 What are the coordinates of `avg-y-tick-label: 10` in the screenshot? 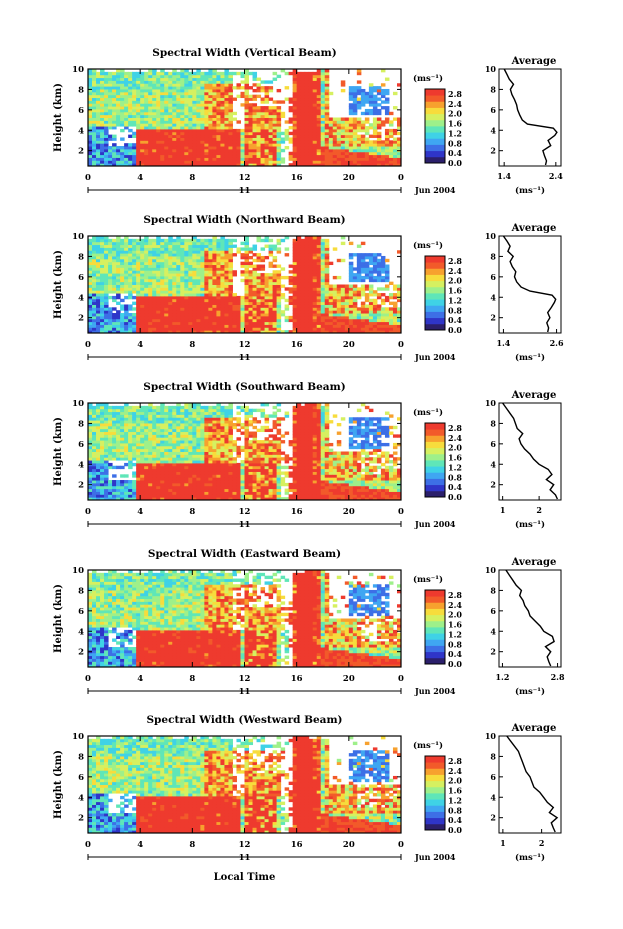 It's located at (491, 69).